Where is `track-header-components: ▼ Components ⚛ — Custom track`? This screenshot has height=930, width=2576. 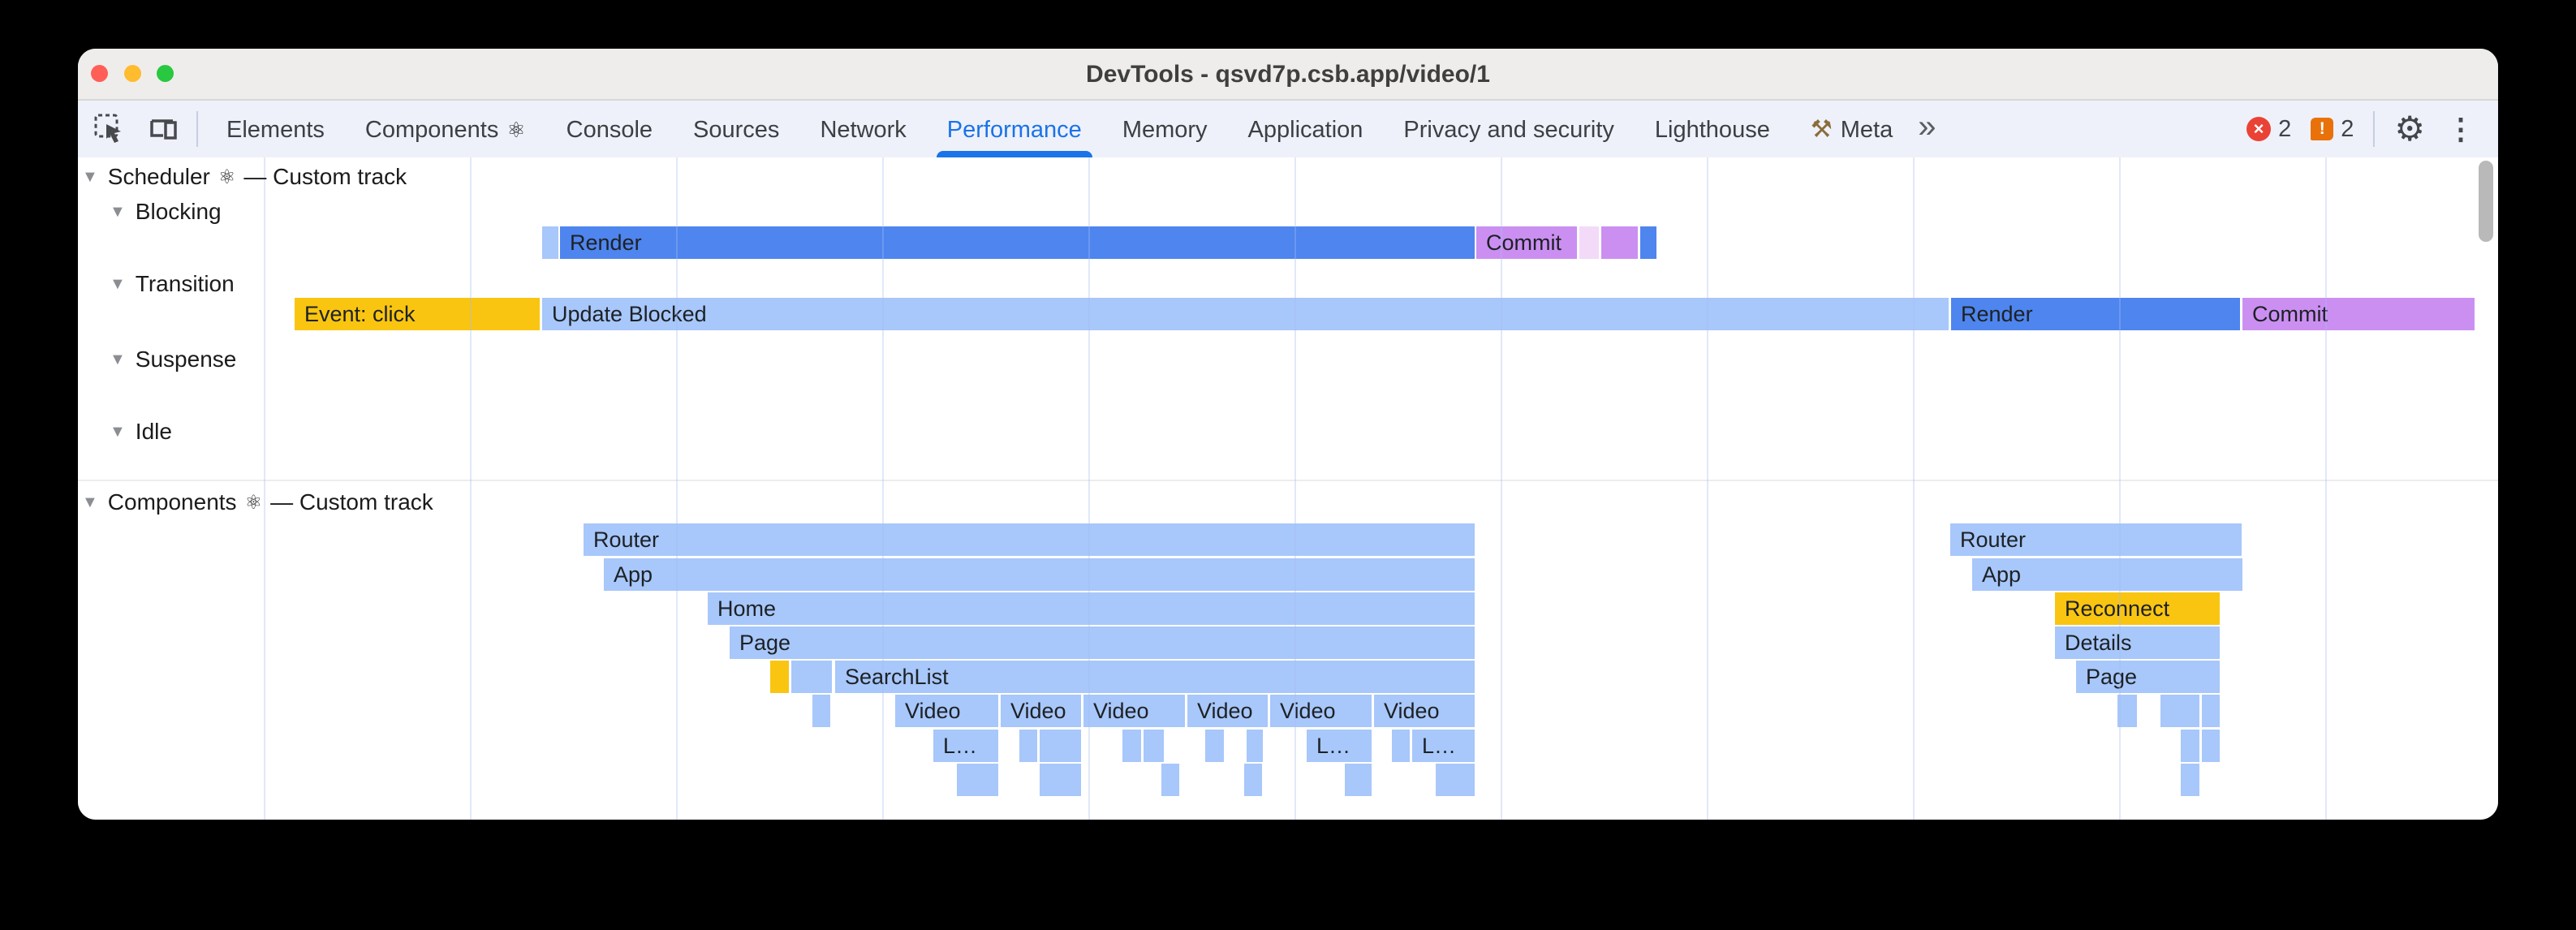
track-header-components: ▼ Components ⚛ — Custom track is located at coordinates (257, 502).